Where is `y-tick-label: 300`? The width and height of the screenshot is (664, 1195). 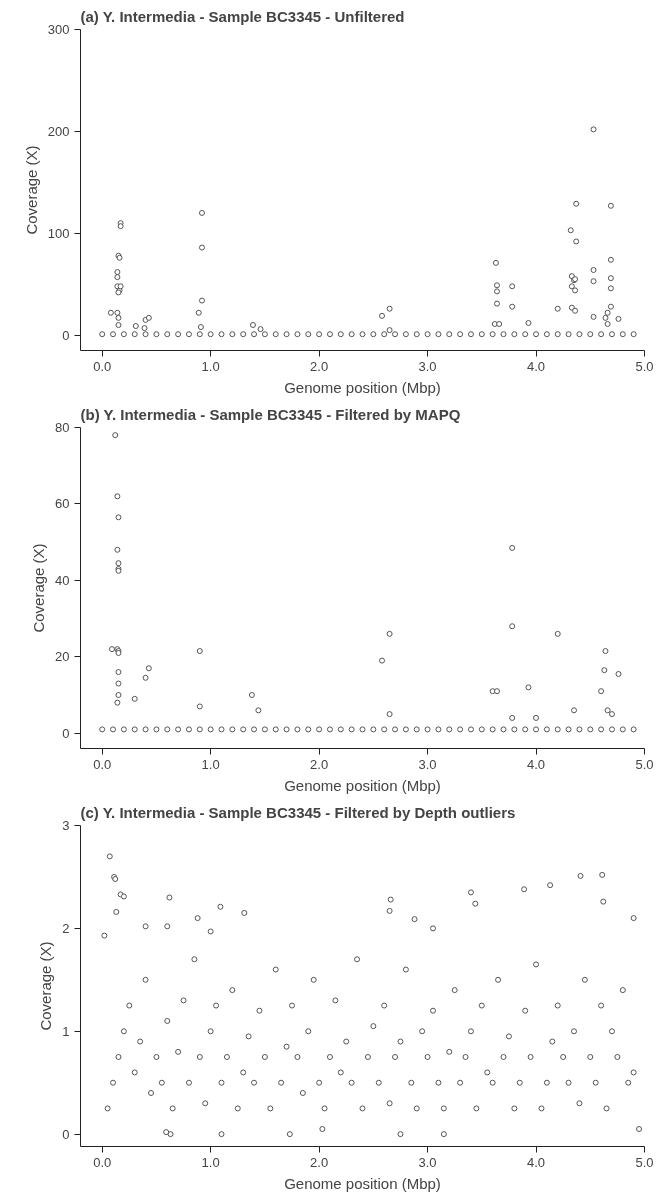 y-tick-label: 300 is located at coordinates (58, 29).